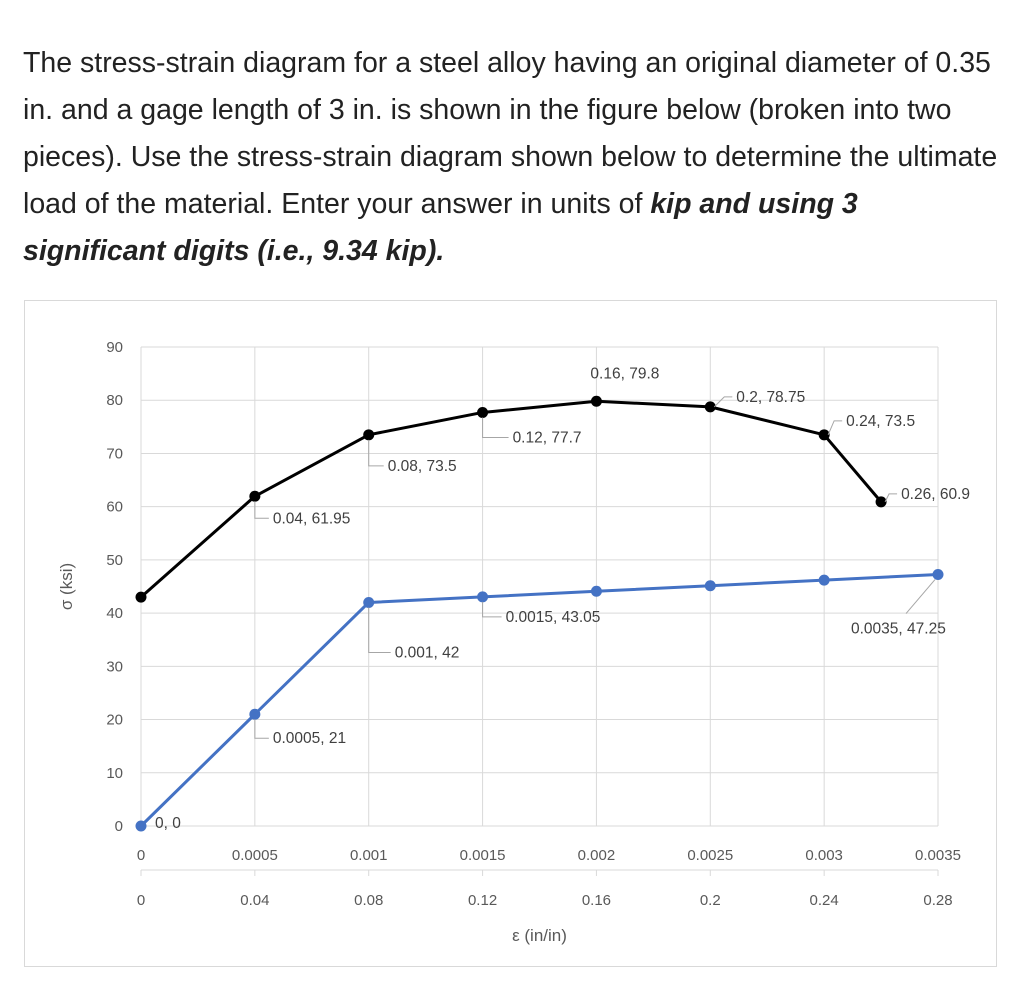 This screenshot has height=1002, width=1024. What do you see at coordinates (483, 855) in the screenshot?
I see `x-primary-tick-label: 0.0015` at bounding box center [483, 855].